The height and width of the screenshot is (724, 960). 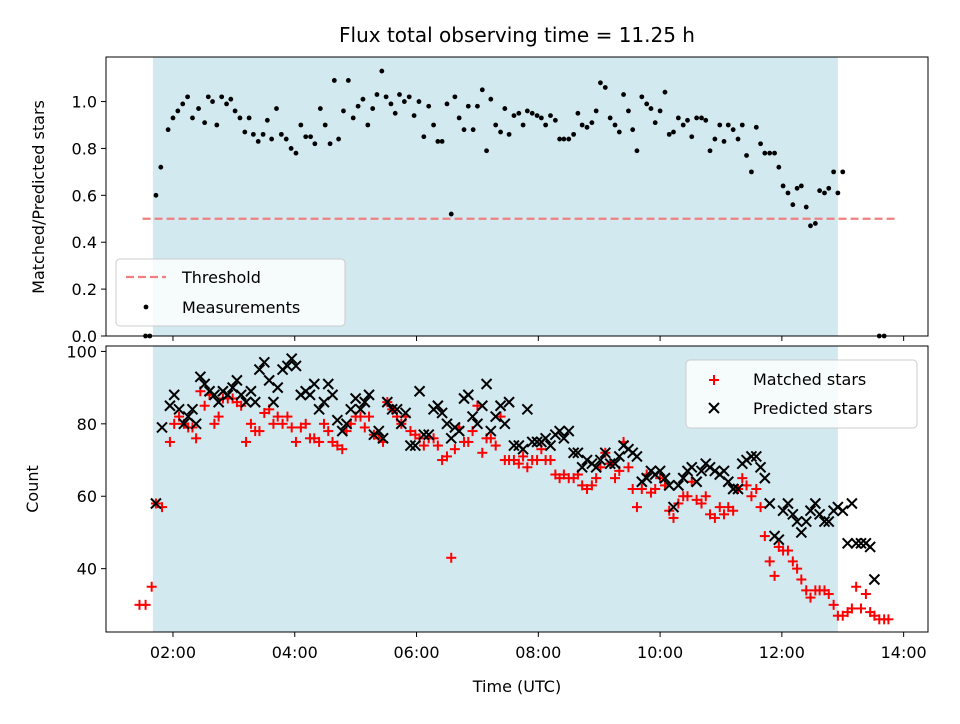 I want to click on chart-title: Flux total observing time = 11.25 h, so click(x=517, y=35).